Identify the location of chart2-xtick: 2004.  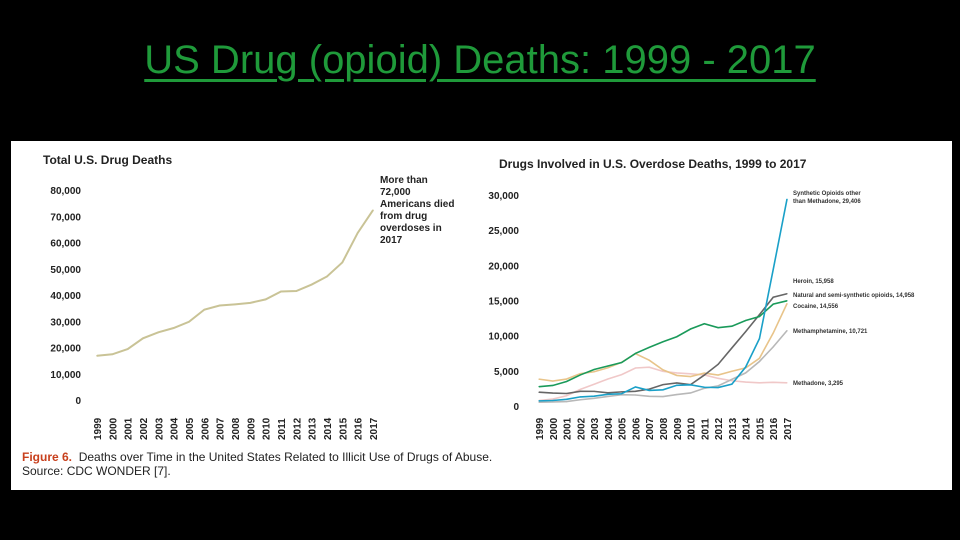
(609, 428).